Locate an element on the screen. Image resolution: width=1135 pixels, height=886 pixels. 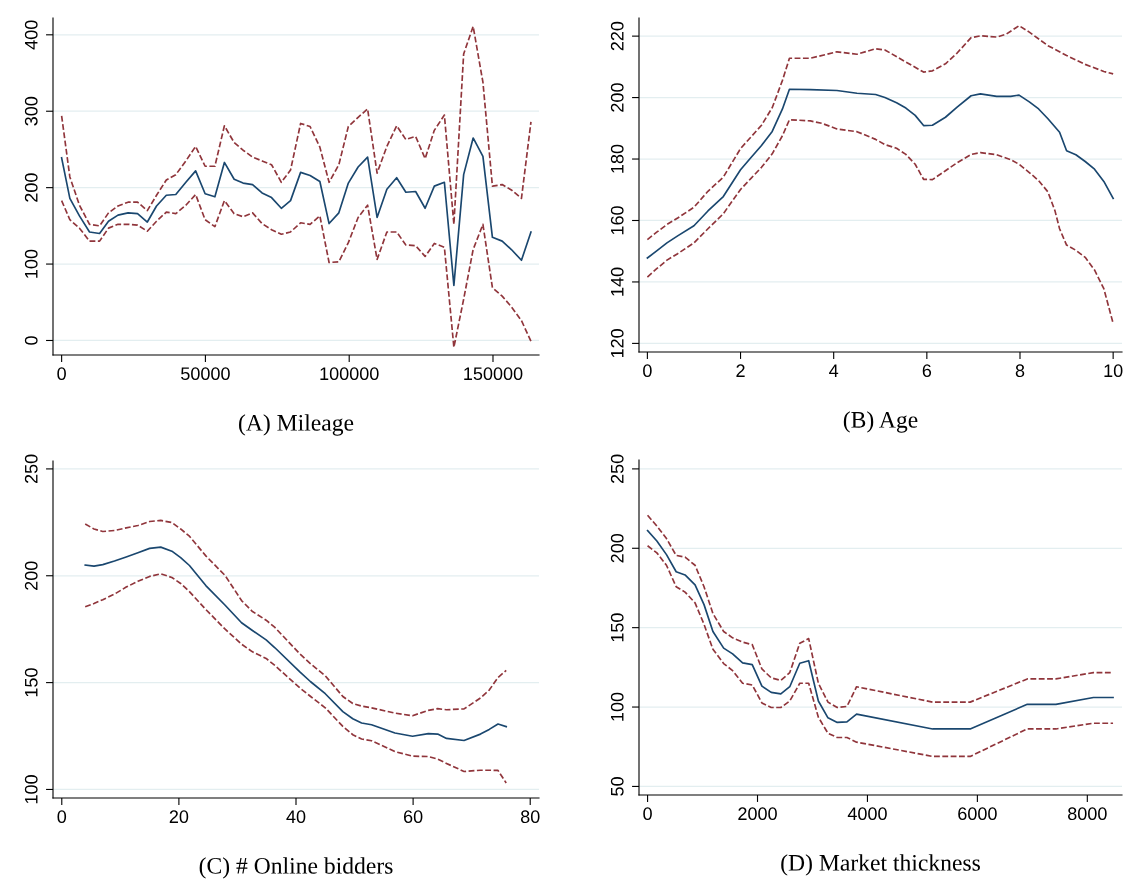
x-axis-title: (D) Market thickness is located at coordinates (880, 865).